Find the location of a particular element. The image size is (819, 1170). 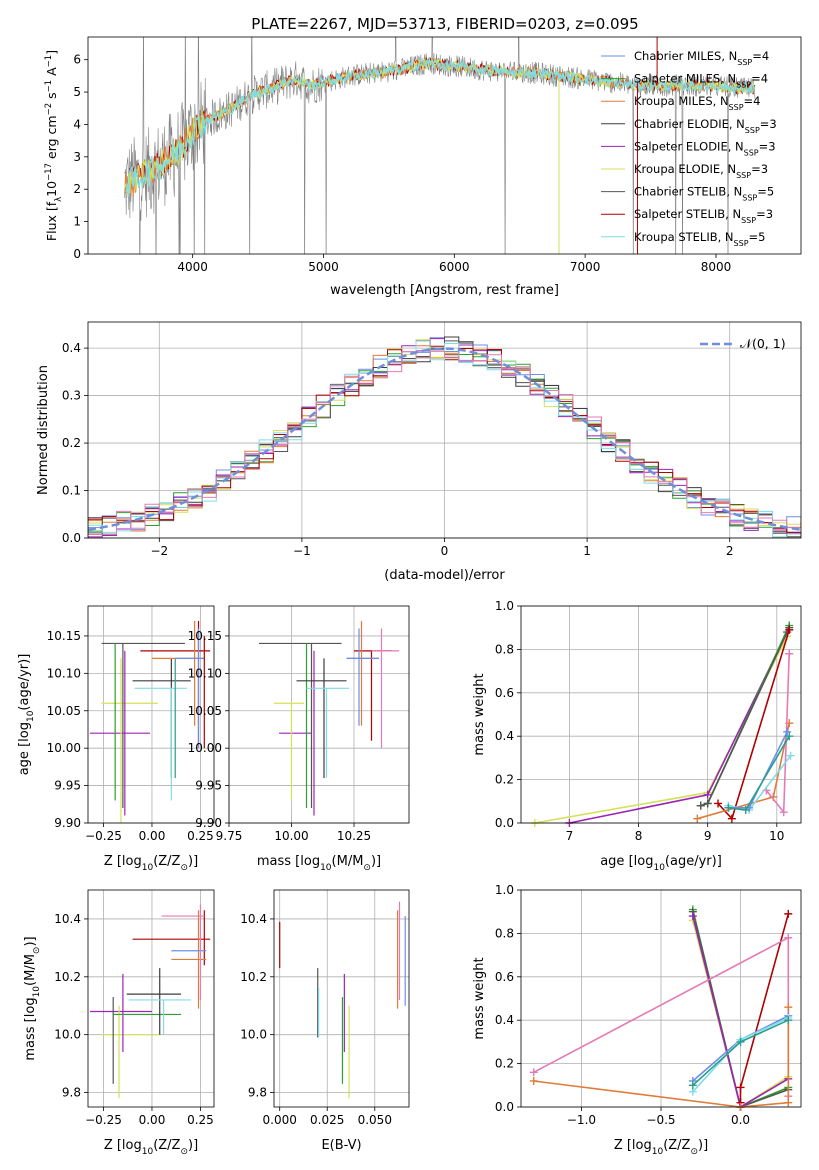

y-tick-label: 10.4 is located at coordinates (67, 919).